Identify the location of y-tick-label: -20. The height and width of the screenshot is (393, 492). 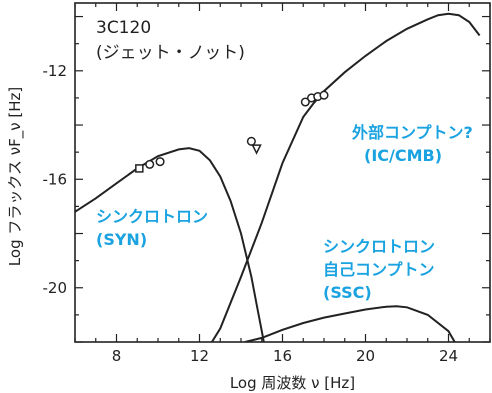
(55, 288).